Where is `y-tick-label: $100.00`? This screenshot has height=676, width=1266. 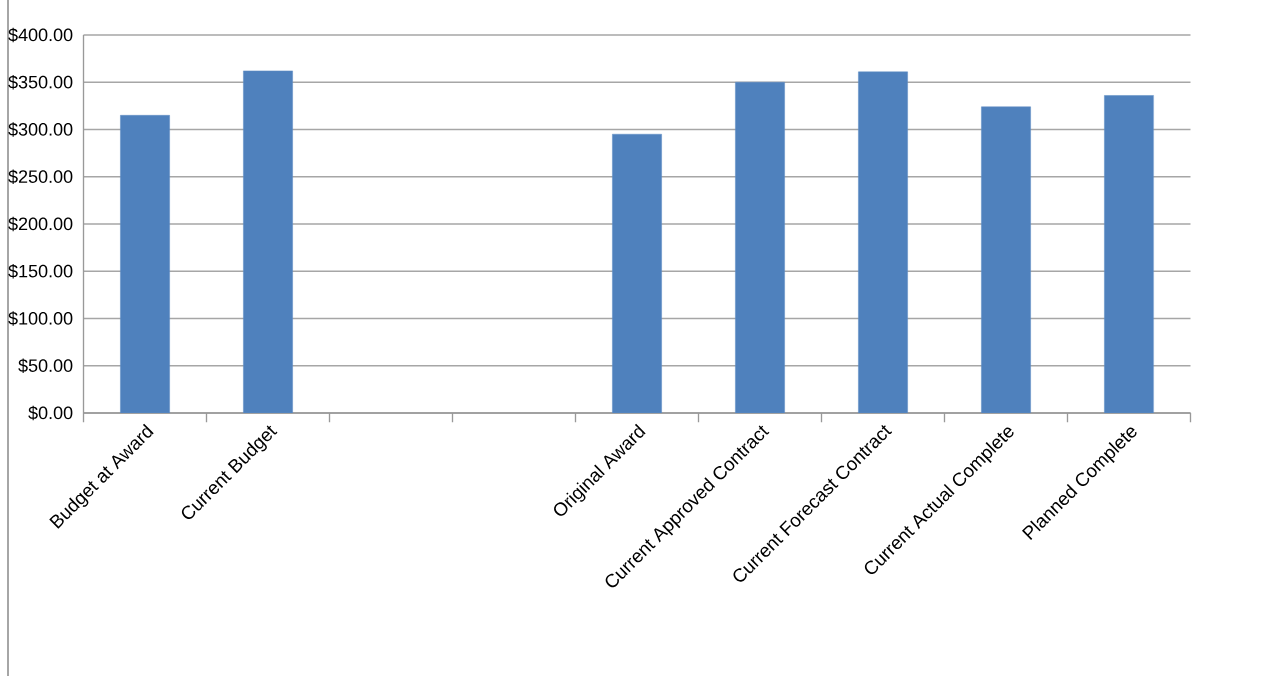 y-tick-label: $100.00 is located at coordinates (40, 318).